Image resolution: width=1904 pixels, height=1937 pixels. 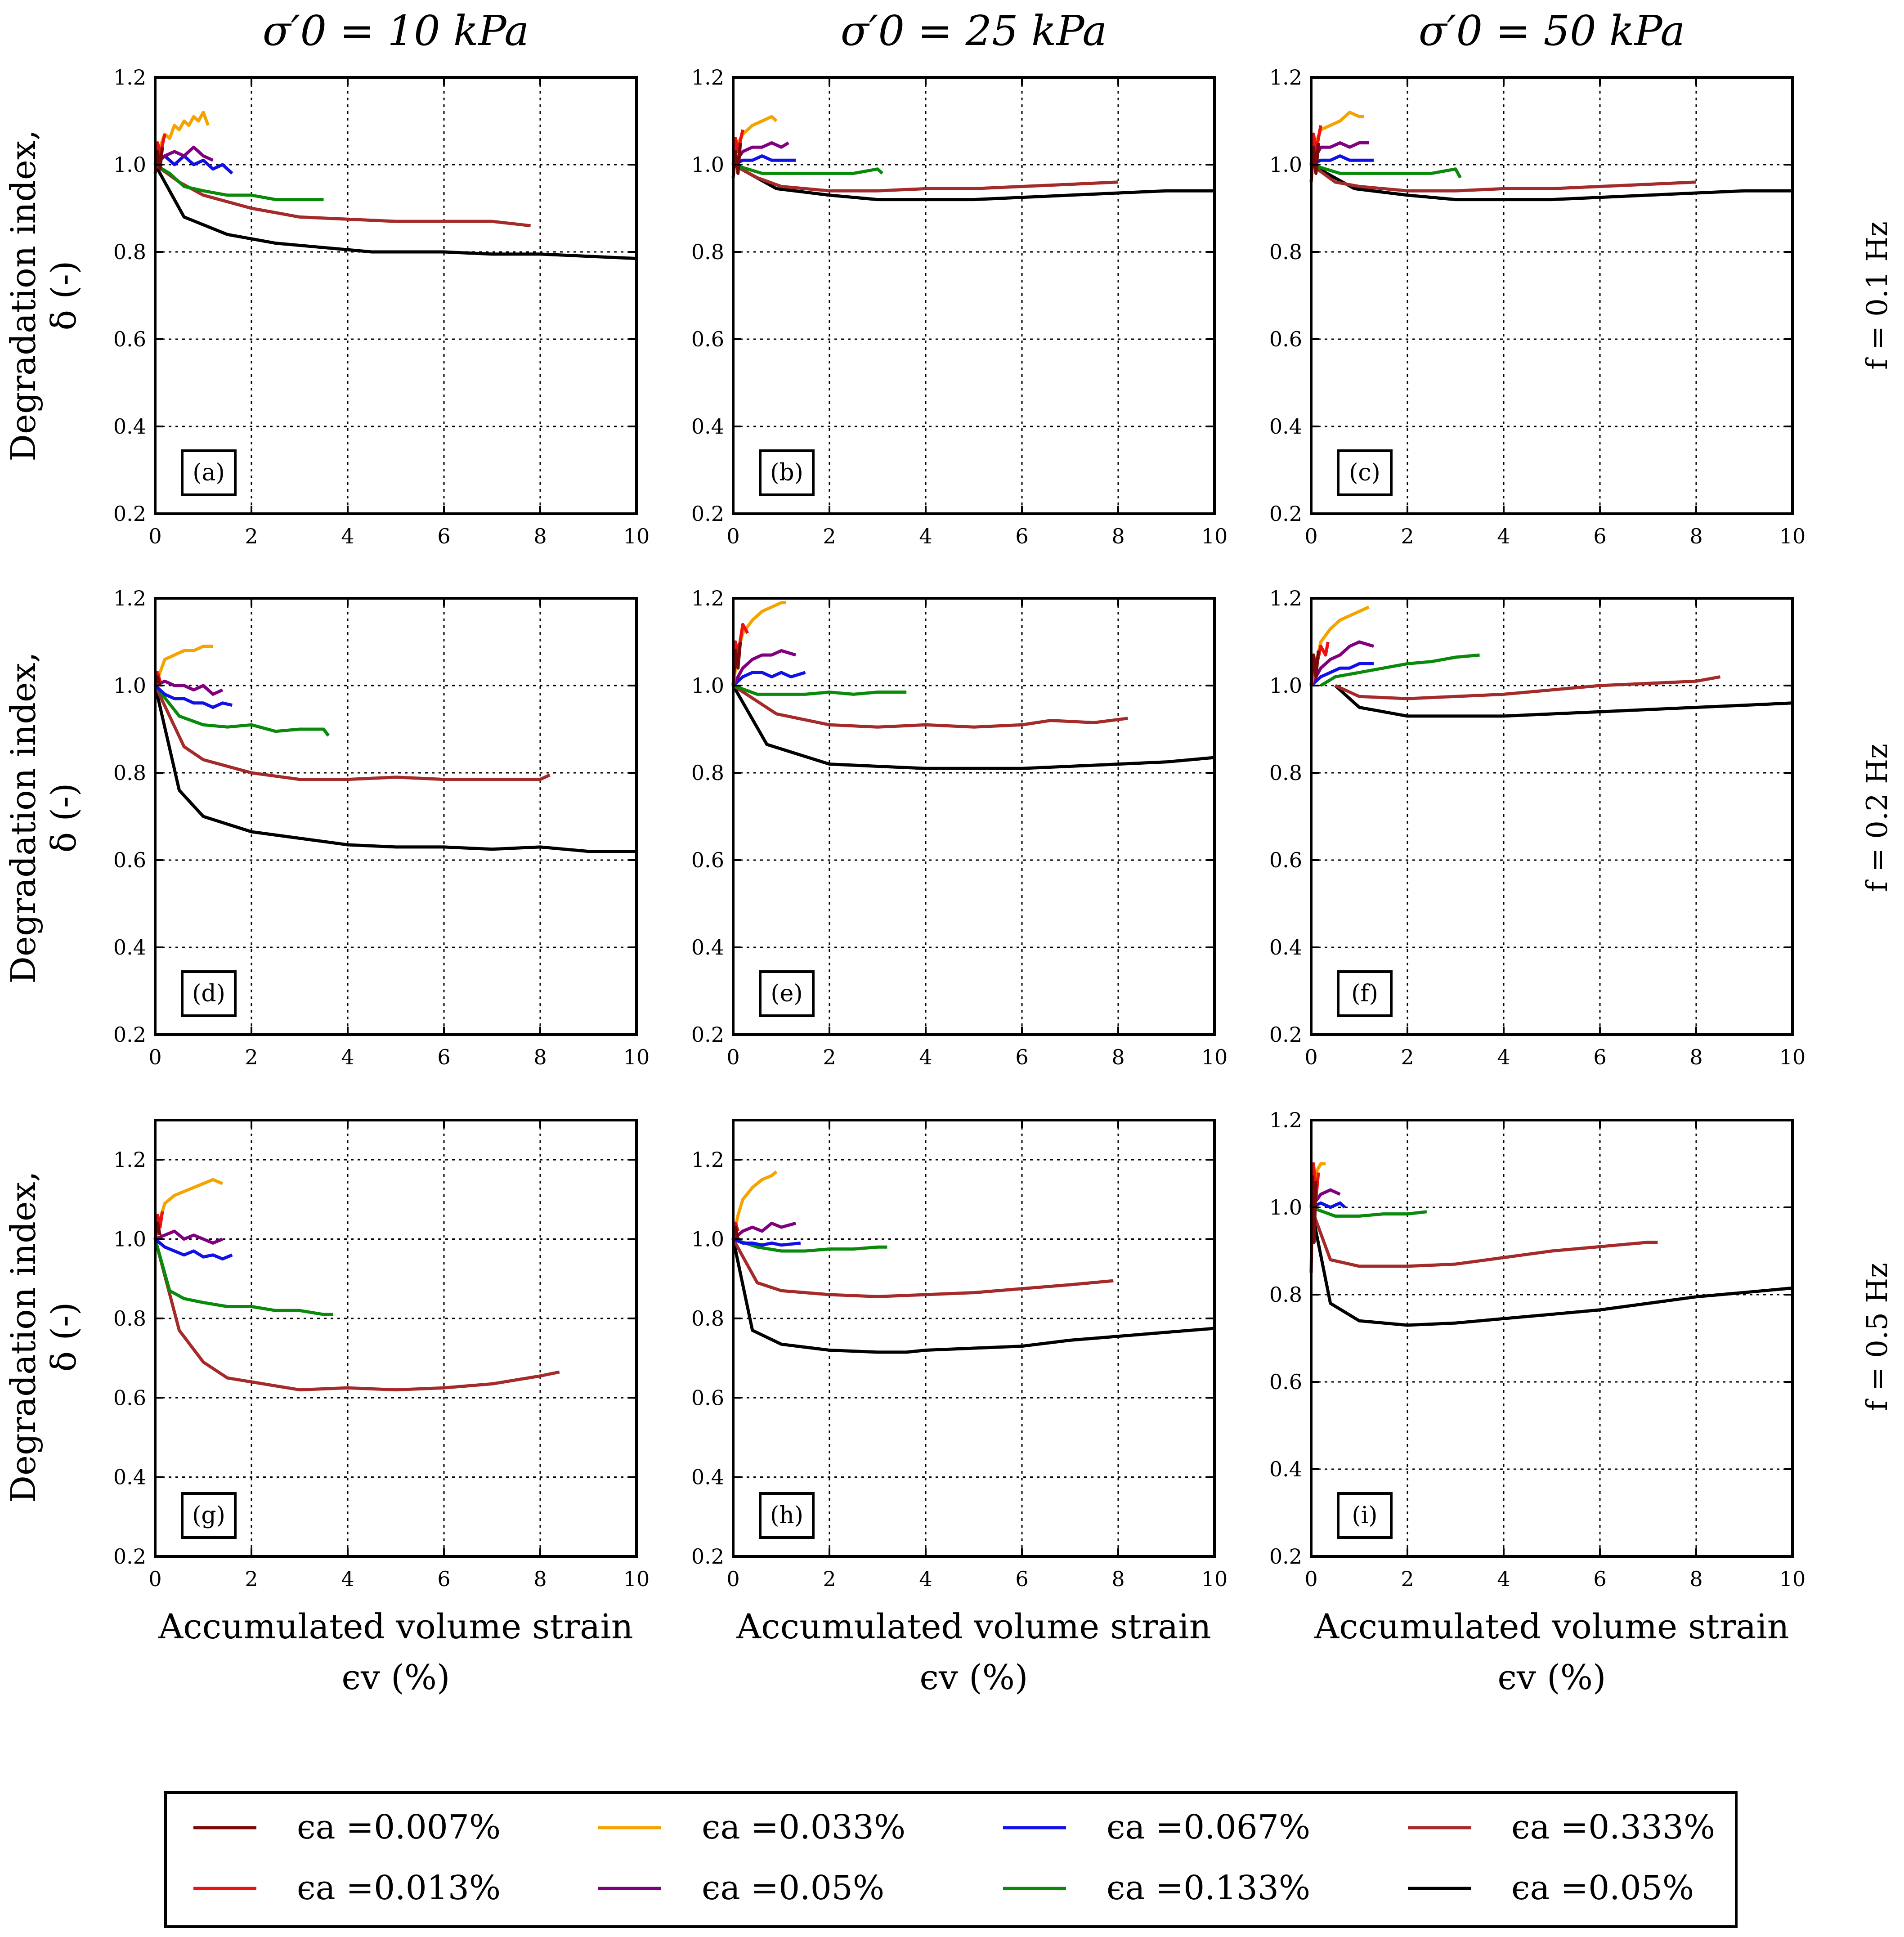 What do you see at coordinates (1602, 1888) in the screenshot?
I see `legend-label: ϵa =0.05%` at bounding box center [1602, 1888].